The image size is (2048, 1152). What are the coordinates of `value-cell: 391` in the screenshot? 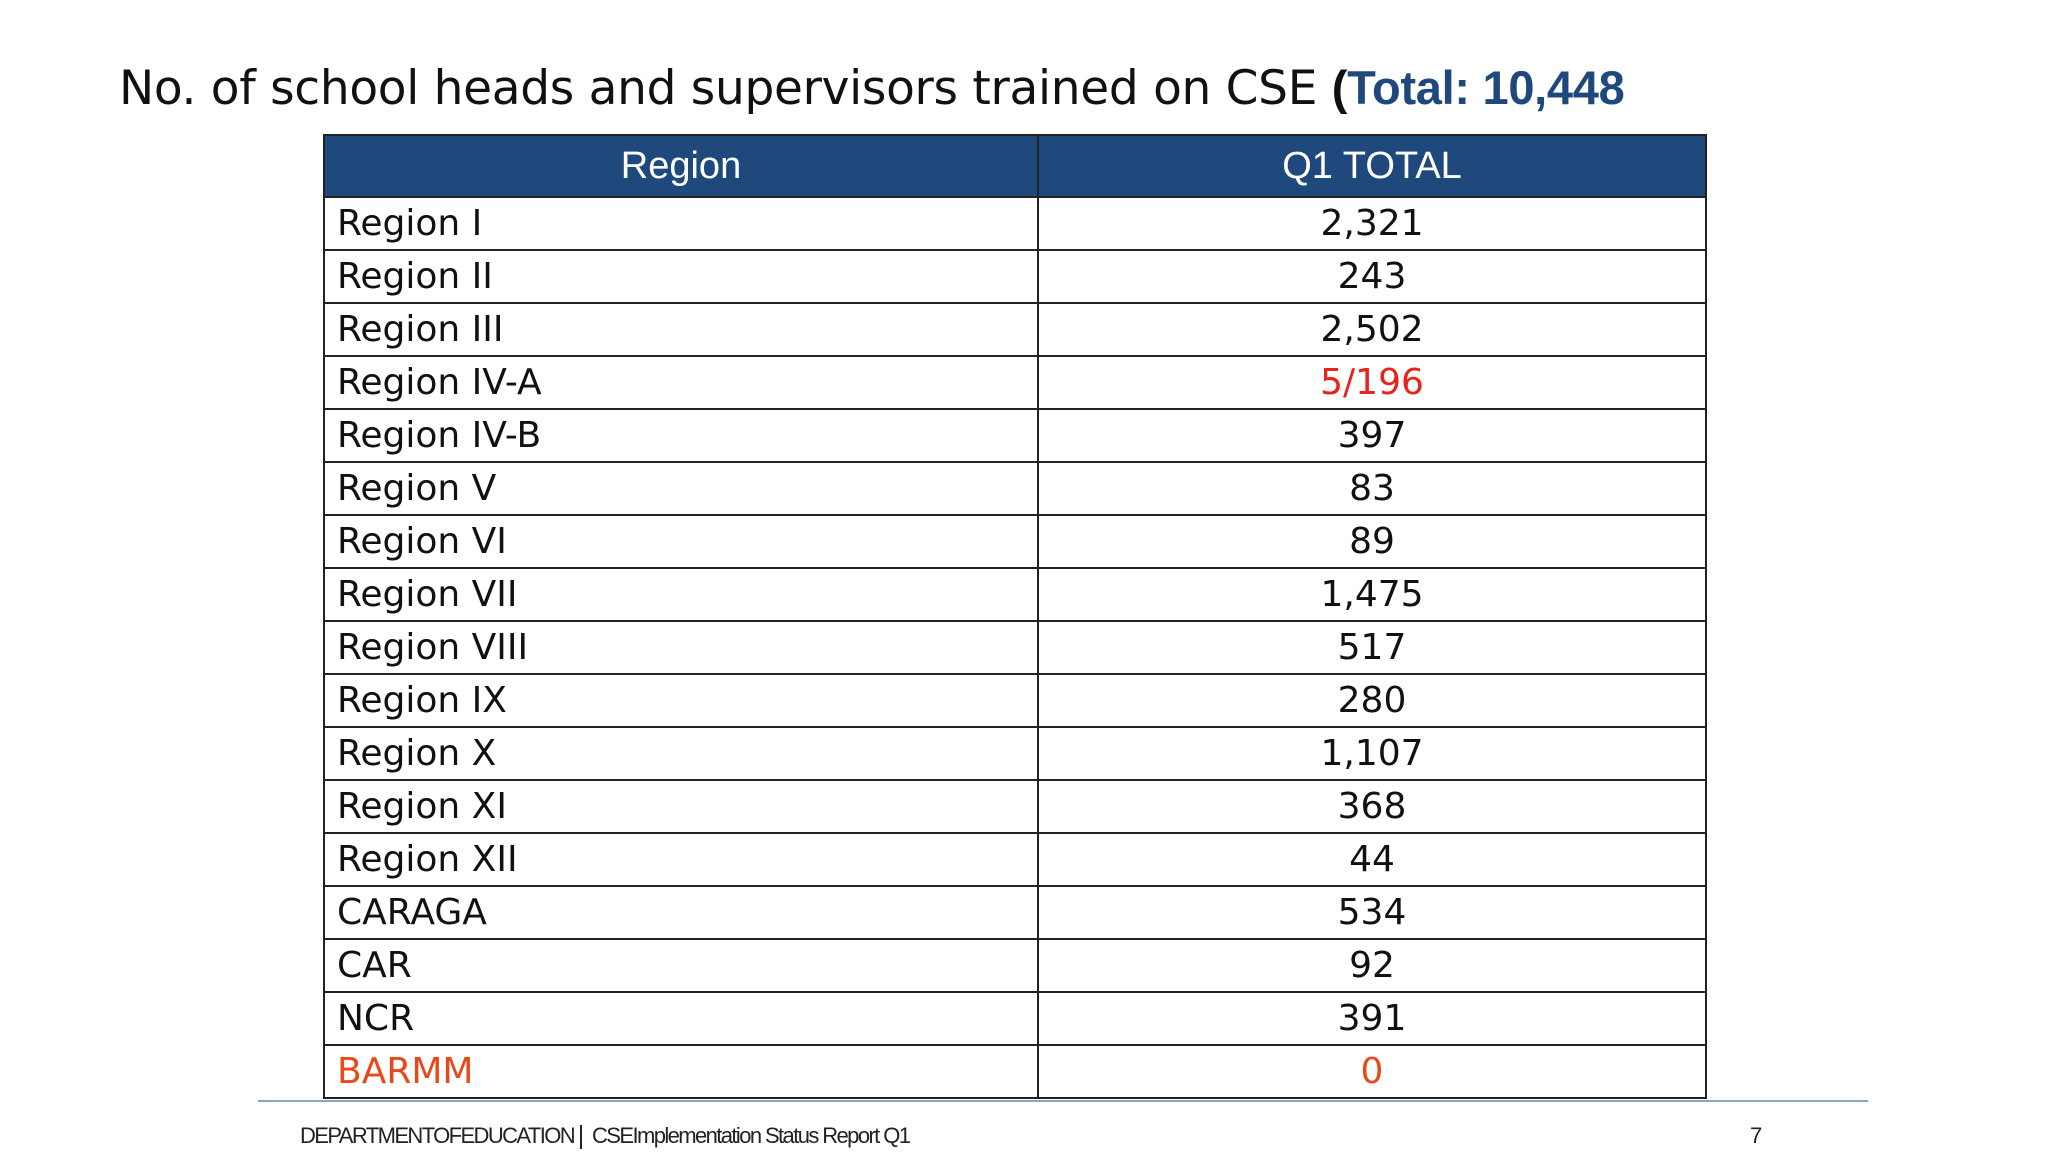 It's located at (1372, 1018).